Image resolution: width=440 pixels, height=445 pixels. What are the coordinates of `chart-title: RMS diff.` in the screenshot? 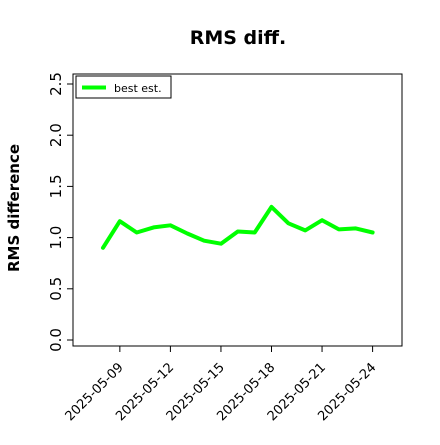 It's located at (238, 38).